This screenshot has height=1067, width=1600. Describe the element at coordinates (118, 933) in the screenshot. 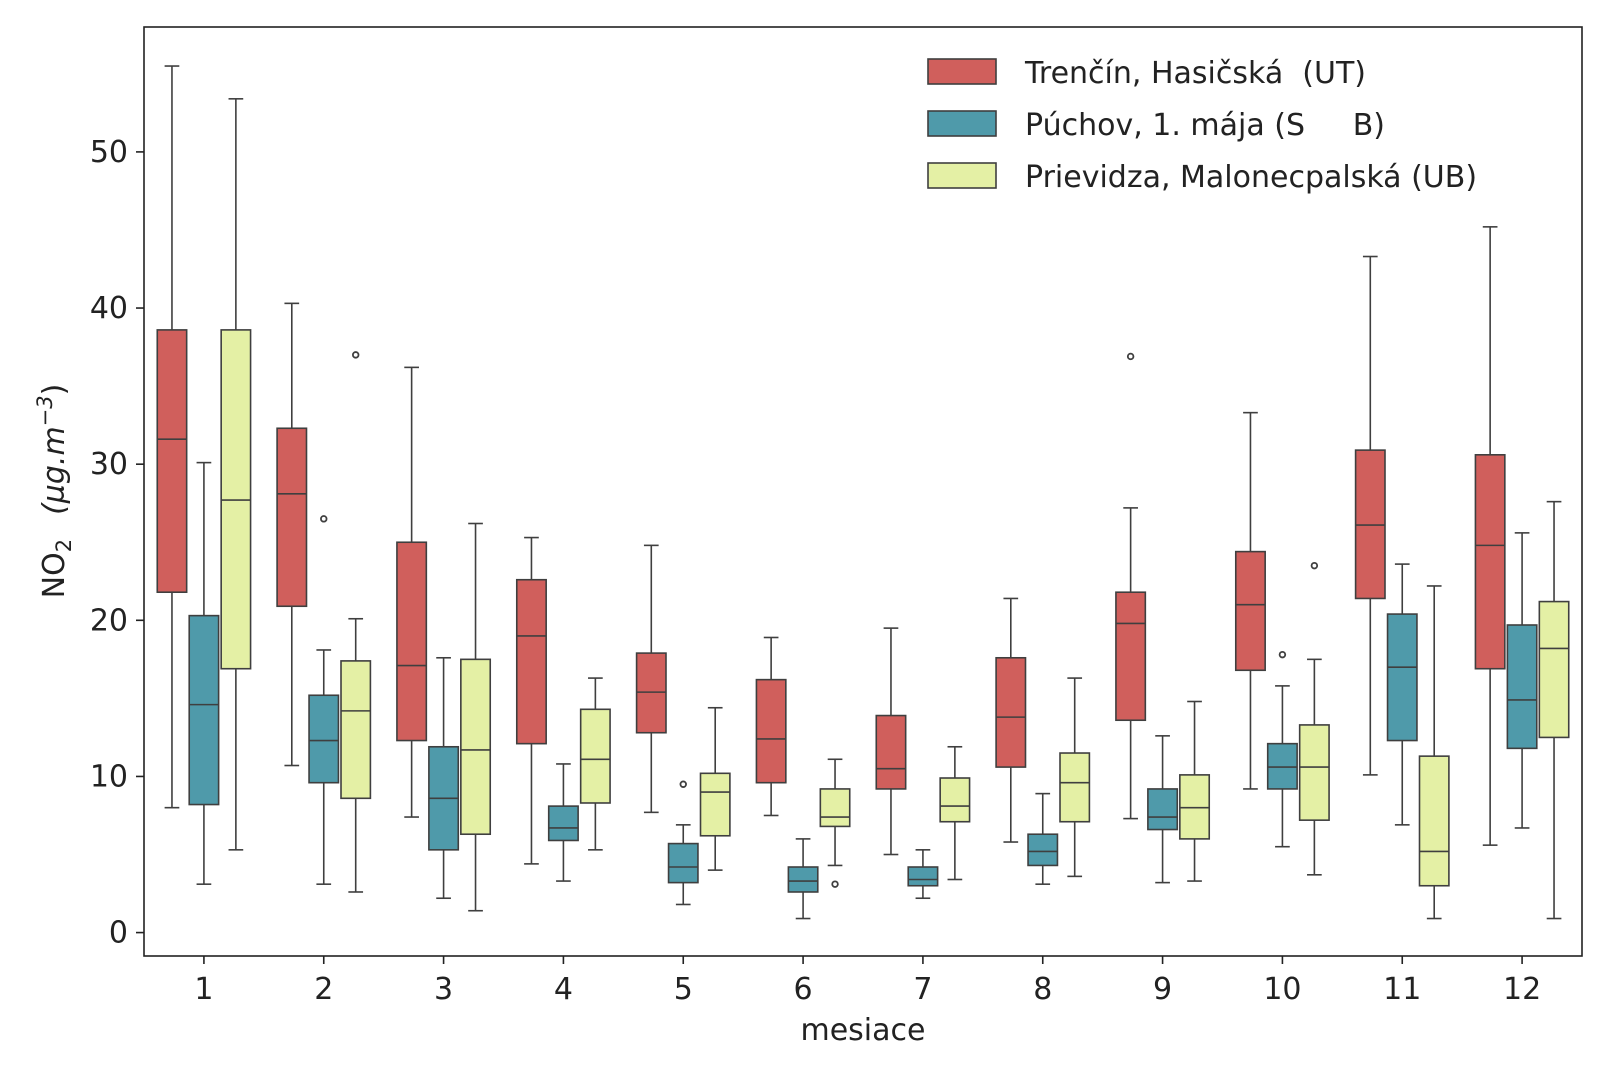

I see `y-tick-label: 0` at that location.